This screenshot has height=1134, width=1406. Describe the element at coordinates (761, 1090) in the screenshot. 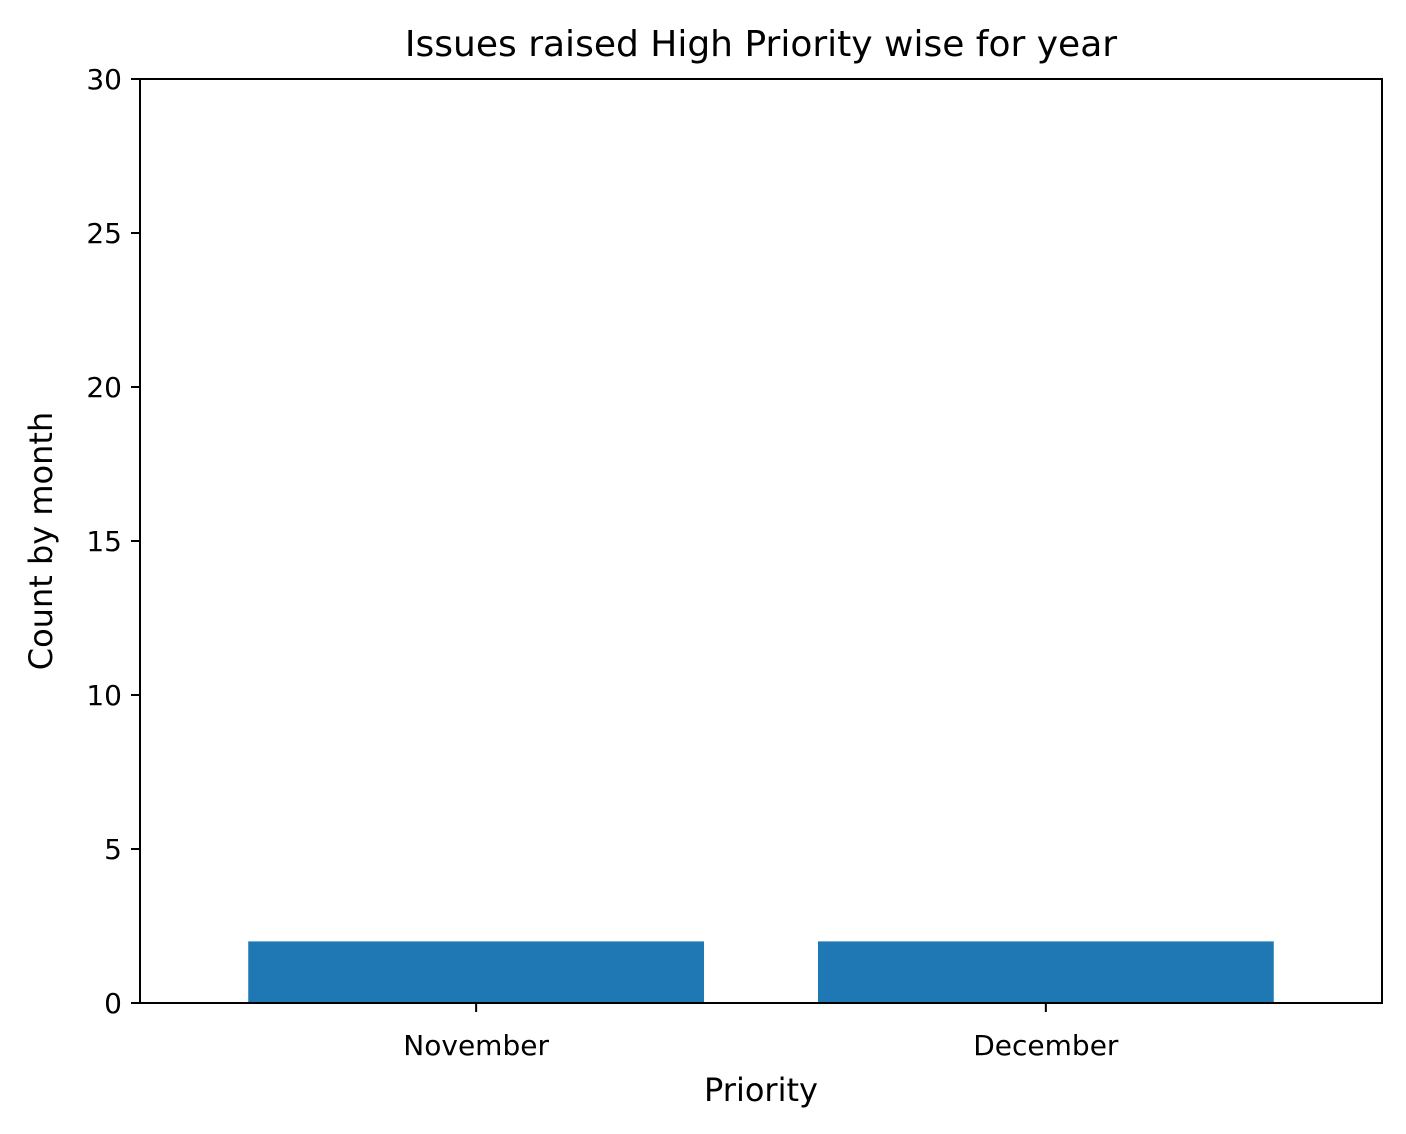

I see `x-axis-label: Priority` at that location.